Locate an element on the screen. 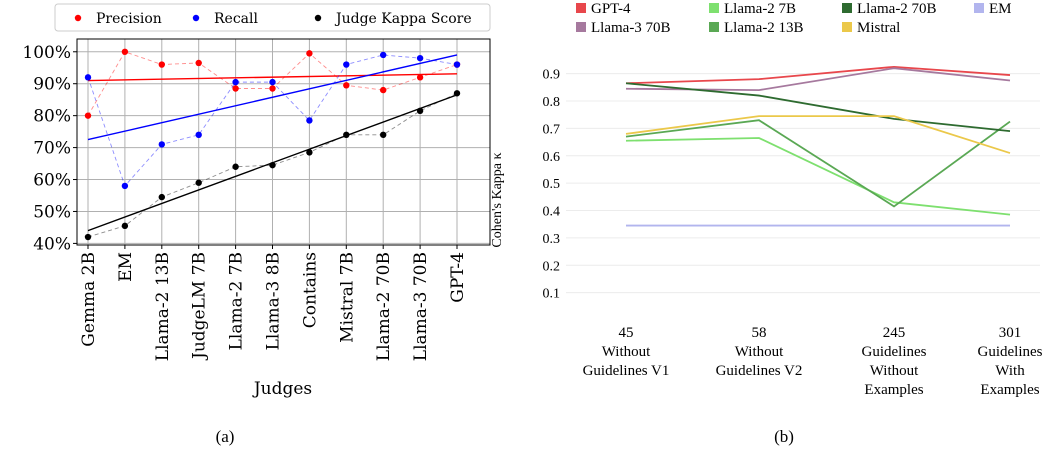 Image resolution: width=1051 pixels, height=449 pixels. x-tick-label-a: Llama-3 70B is located at coordinates (421, 306).